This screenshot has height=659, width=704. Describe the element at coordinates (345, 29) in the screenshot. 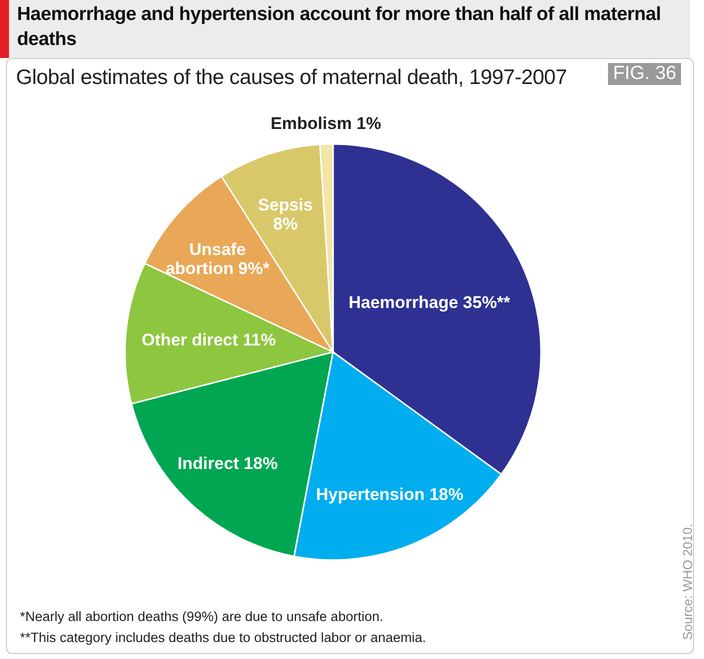

I see `chart-title: Haemorrhage and hypertension account for more than half of all maternal deaths` at that location.